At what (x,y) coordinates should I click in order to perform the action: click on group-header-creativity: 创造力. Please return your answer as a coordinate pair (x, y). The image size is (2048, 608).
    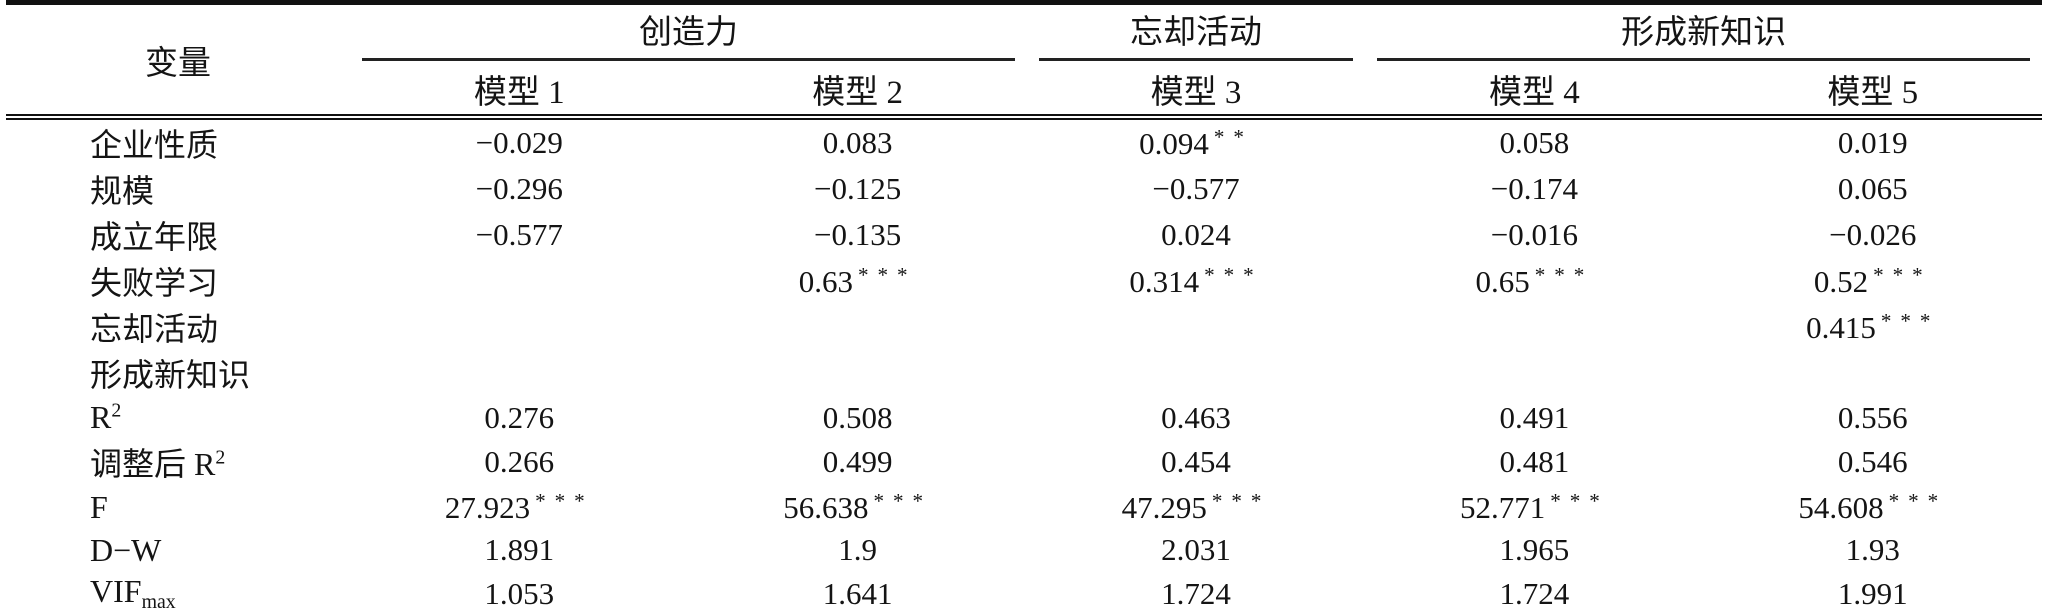
    Looking at the image, I should click on (688, 33).